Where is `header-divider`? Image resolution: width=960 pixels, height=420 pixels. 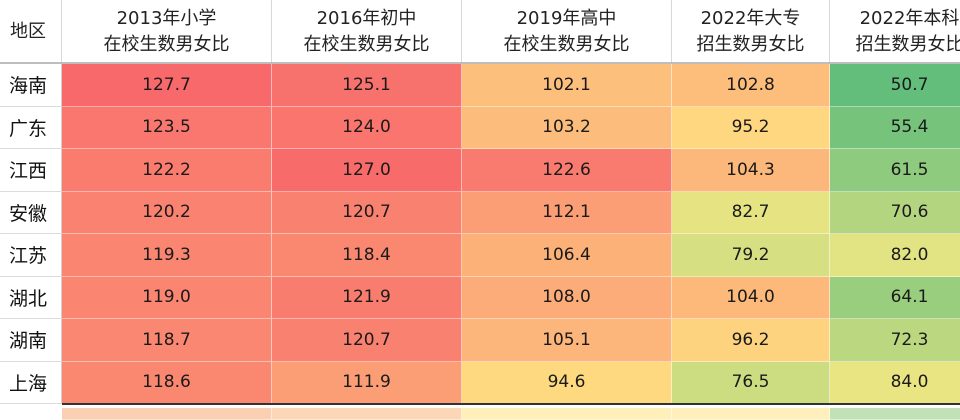 header-divider is located at coordinates (480, 63).